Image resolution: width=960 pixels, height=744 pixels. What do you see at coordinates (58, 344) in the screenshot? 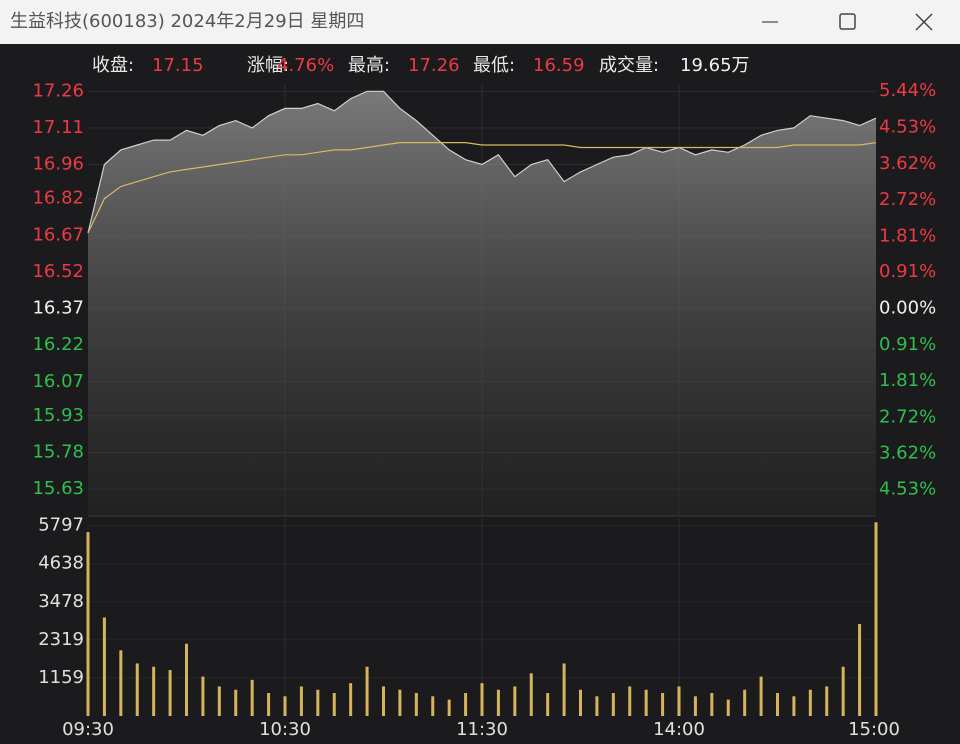
I see `y-tick-label: 16.22` at bounding box center [58, 344].